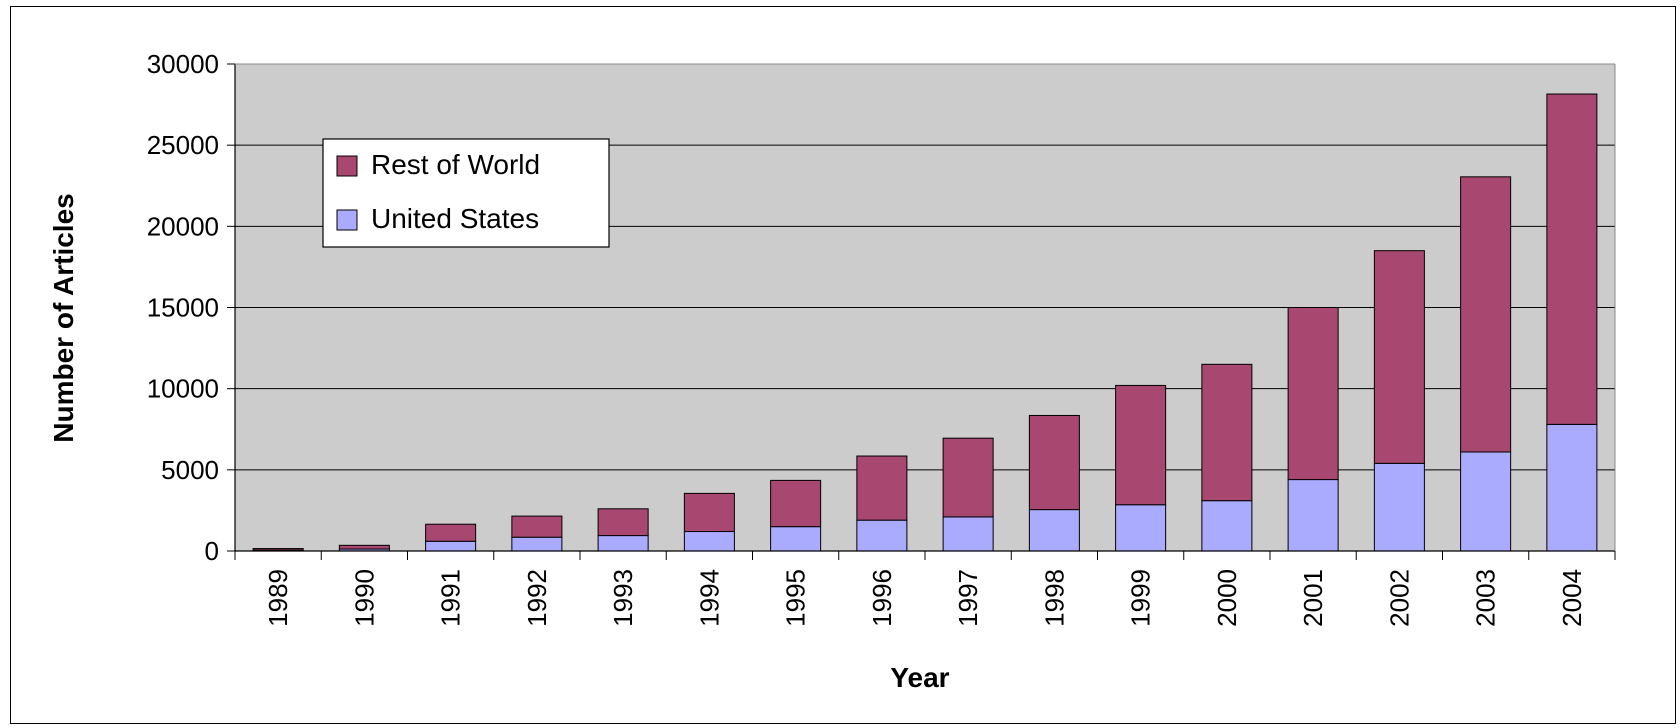 This screenshot has width=1680, height=728. What do you see at coordinates (796, 539) in the screenshot?
I see `bar-united-states-1995` at bounding box center [796, 539].